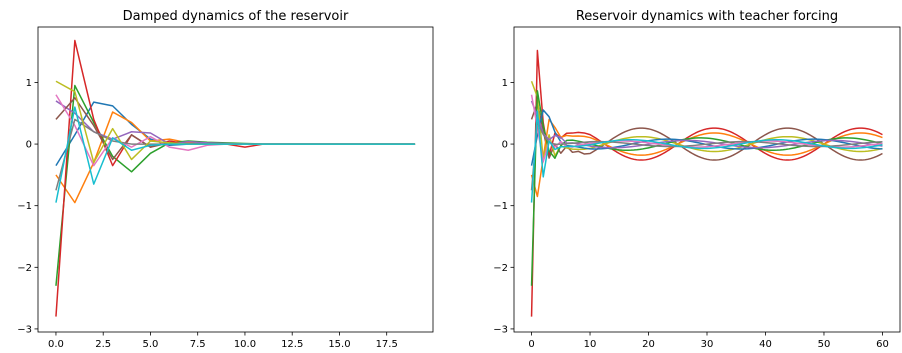 The width and height of the screenshot is (902, 353). What do you see at coordinates (824, 344) in the screenshot?
I see `right-chart-x-tick-label: 50` at bounding box center [824, 344].